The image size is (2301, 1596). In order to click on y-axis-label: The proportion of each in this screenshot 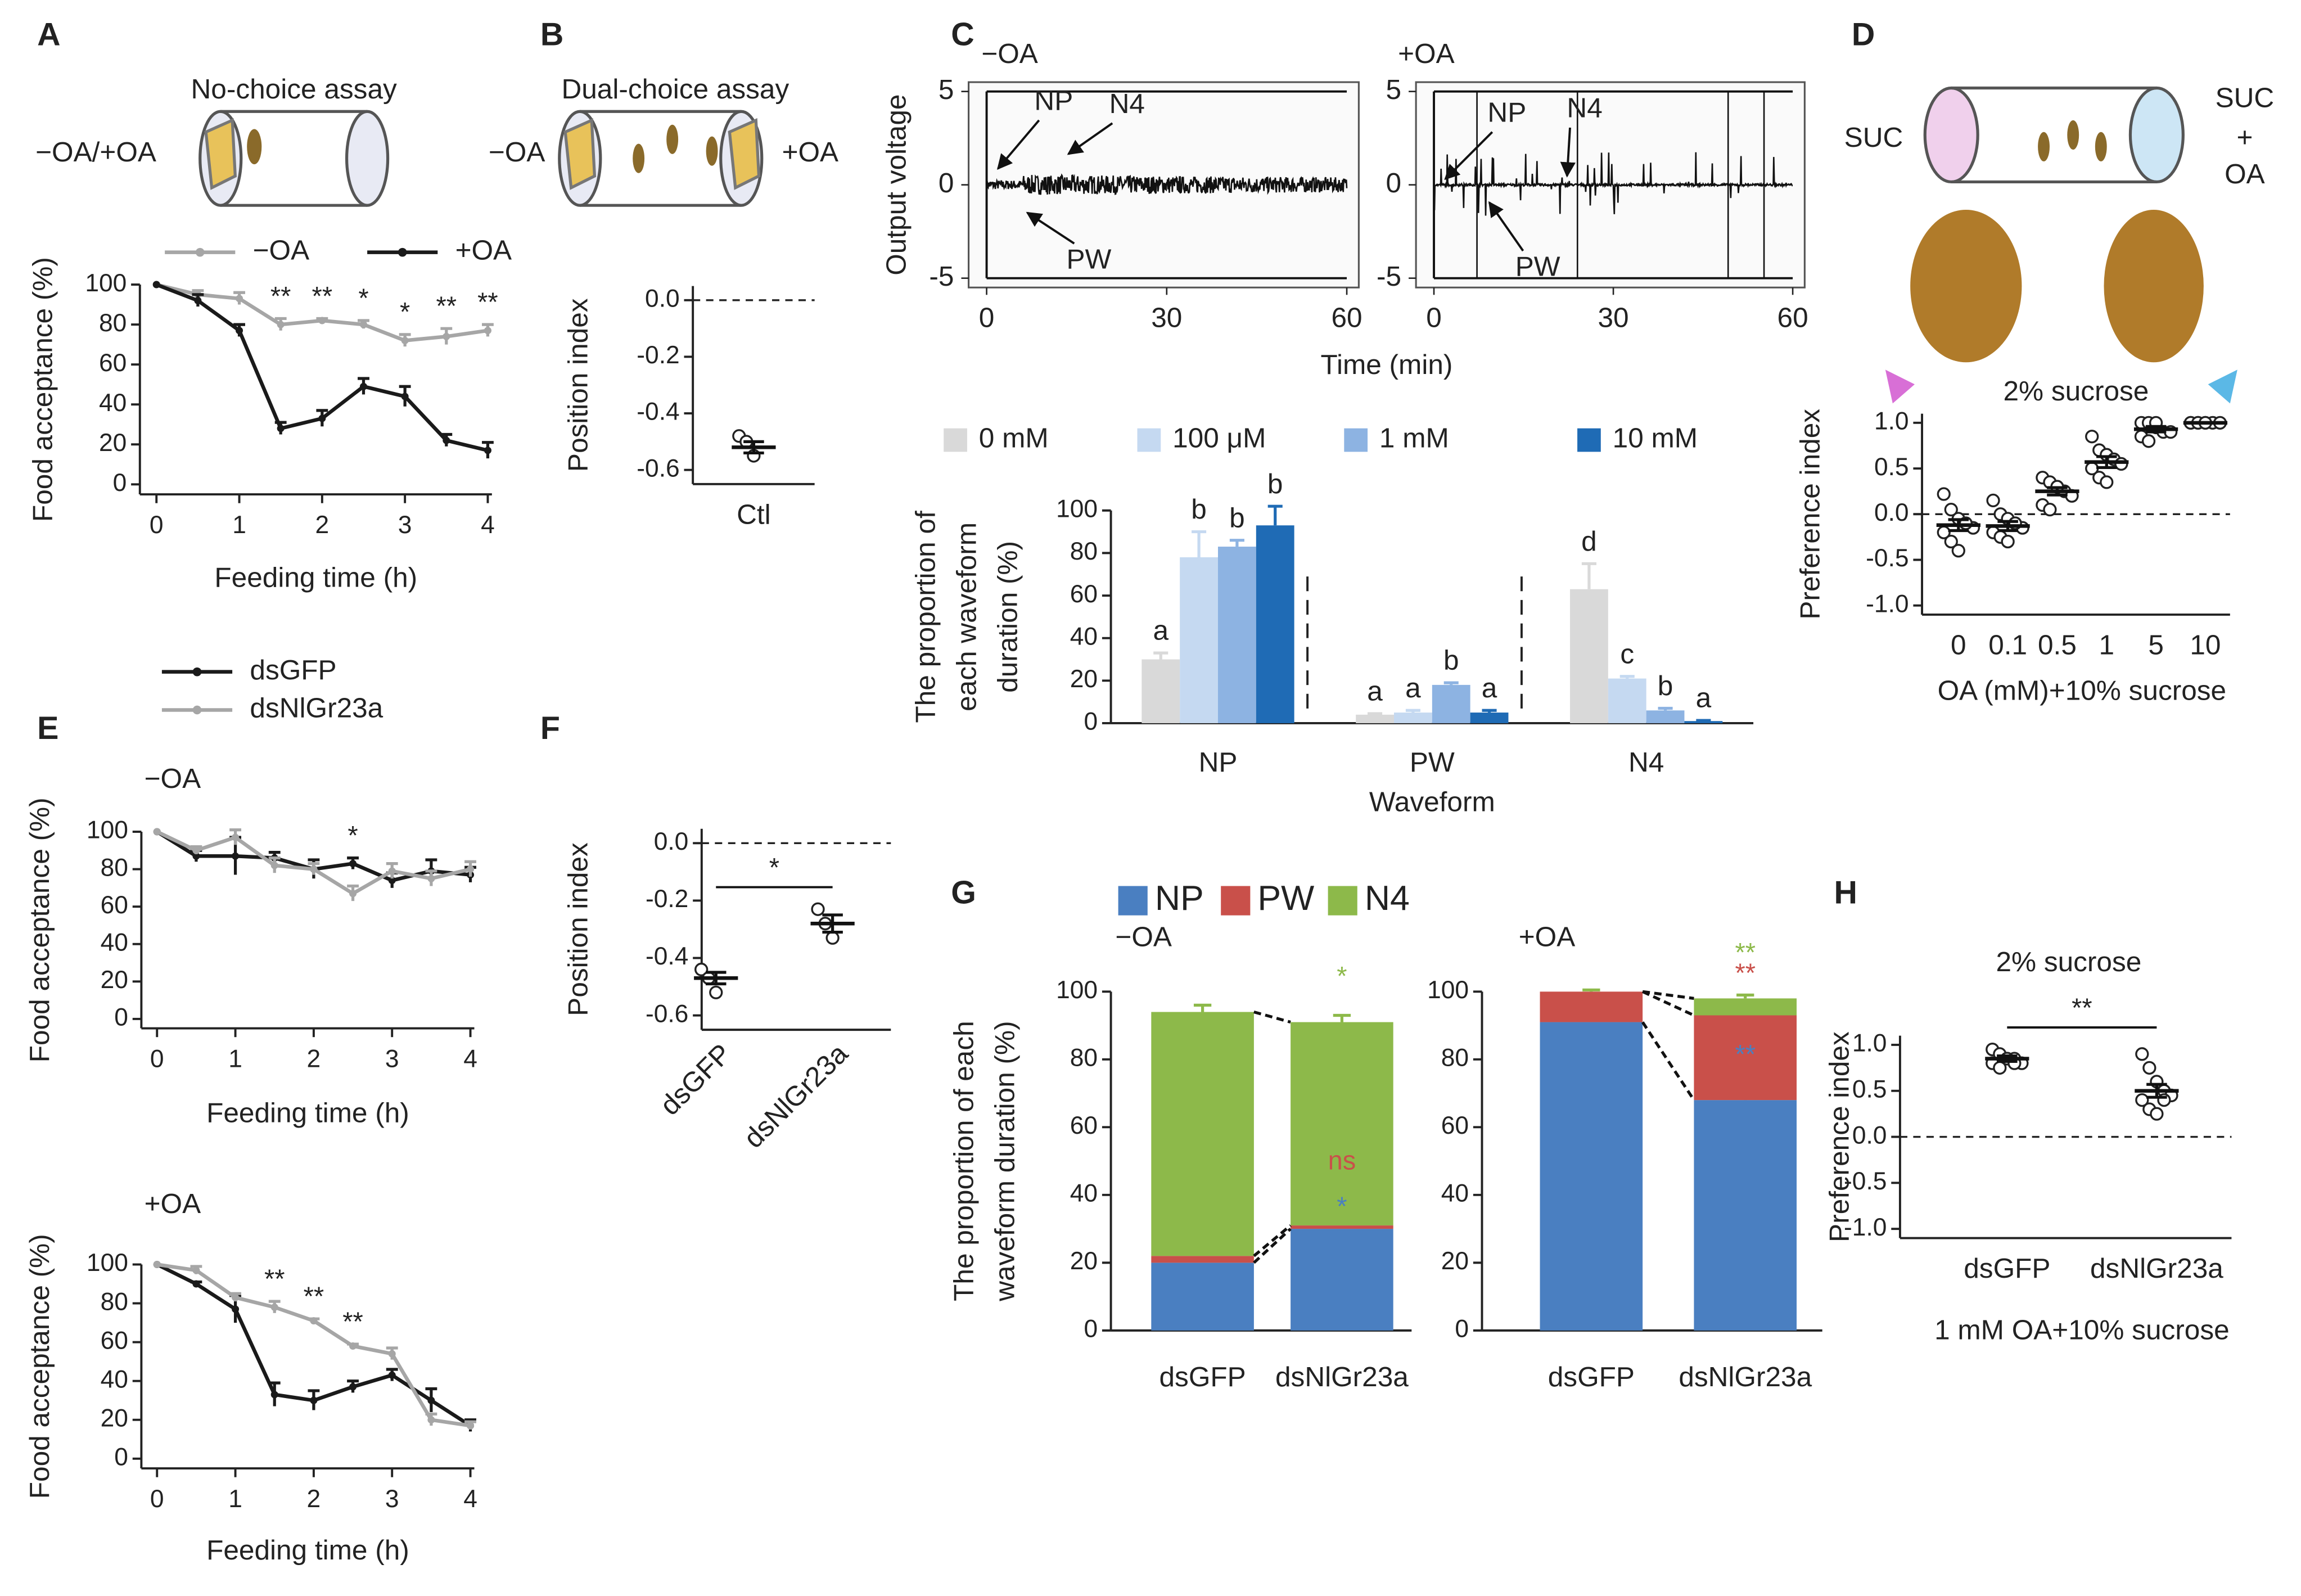, I will do `click(963, 1161)`.